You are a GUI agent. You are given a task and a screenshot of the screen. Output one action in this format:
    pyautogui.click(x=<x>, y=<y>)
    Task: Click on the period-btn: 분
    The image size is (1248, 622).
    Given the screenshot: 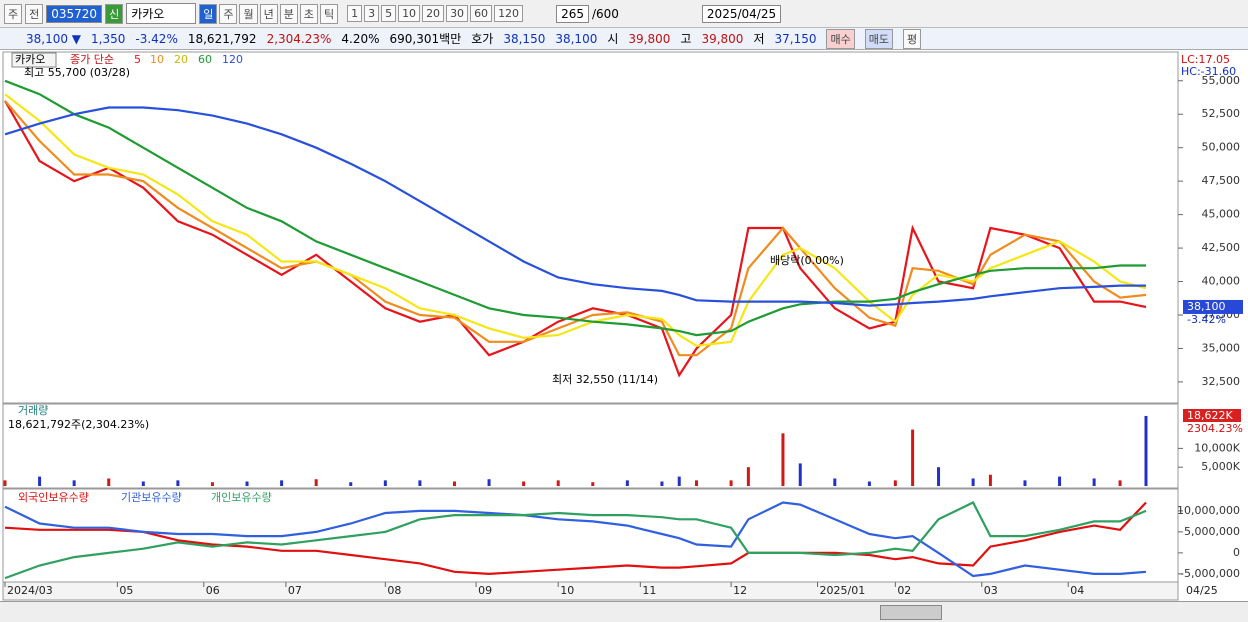 What is the action you would take?
    pyautogui.click(x=288, y=13)
    